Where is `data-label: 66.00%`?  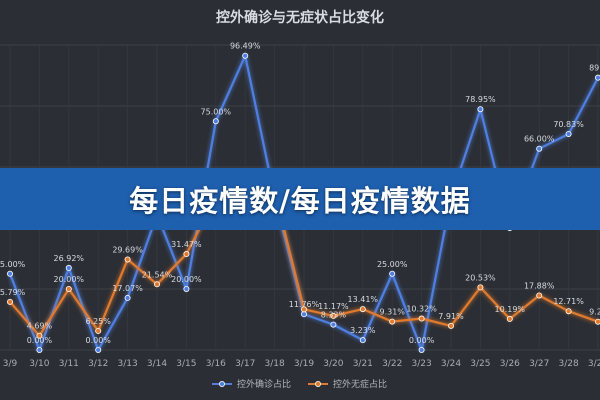
data-label: 66.00% is located at coordinates (539, 139).